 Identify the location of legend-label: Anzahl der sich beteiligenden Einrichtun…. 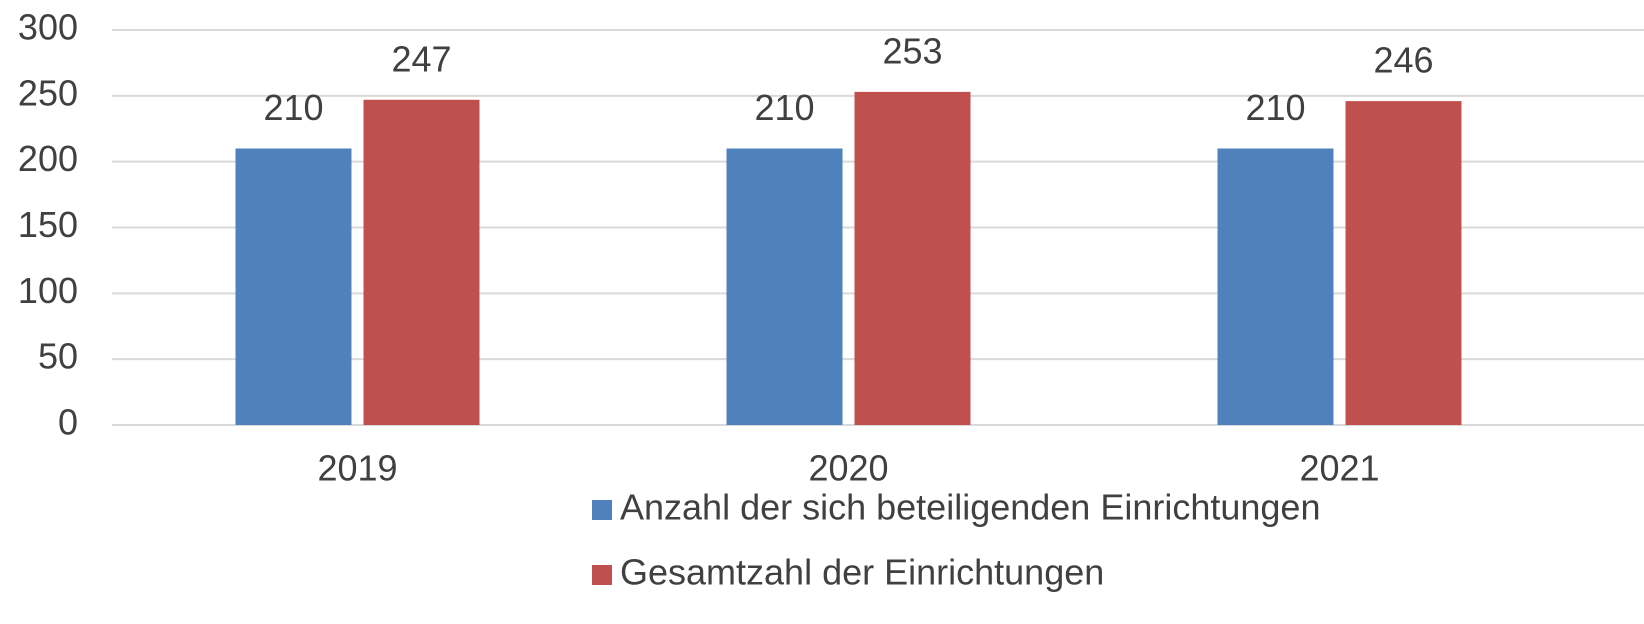
(970, 507).